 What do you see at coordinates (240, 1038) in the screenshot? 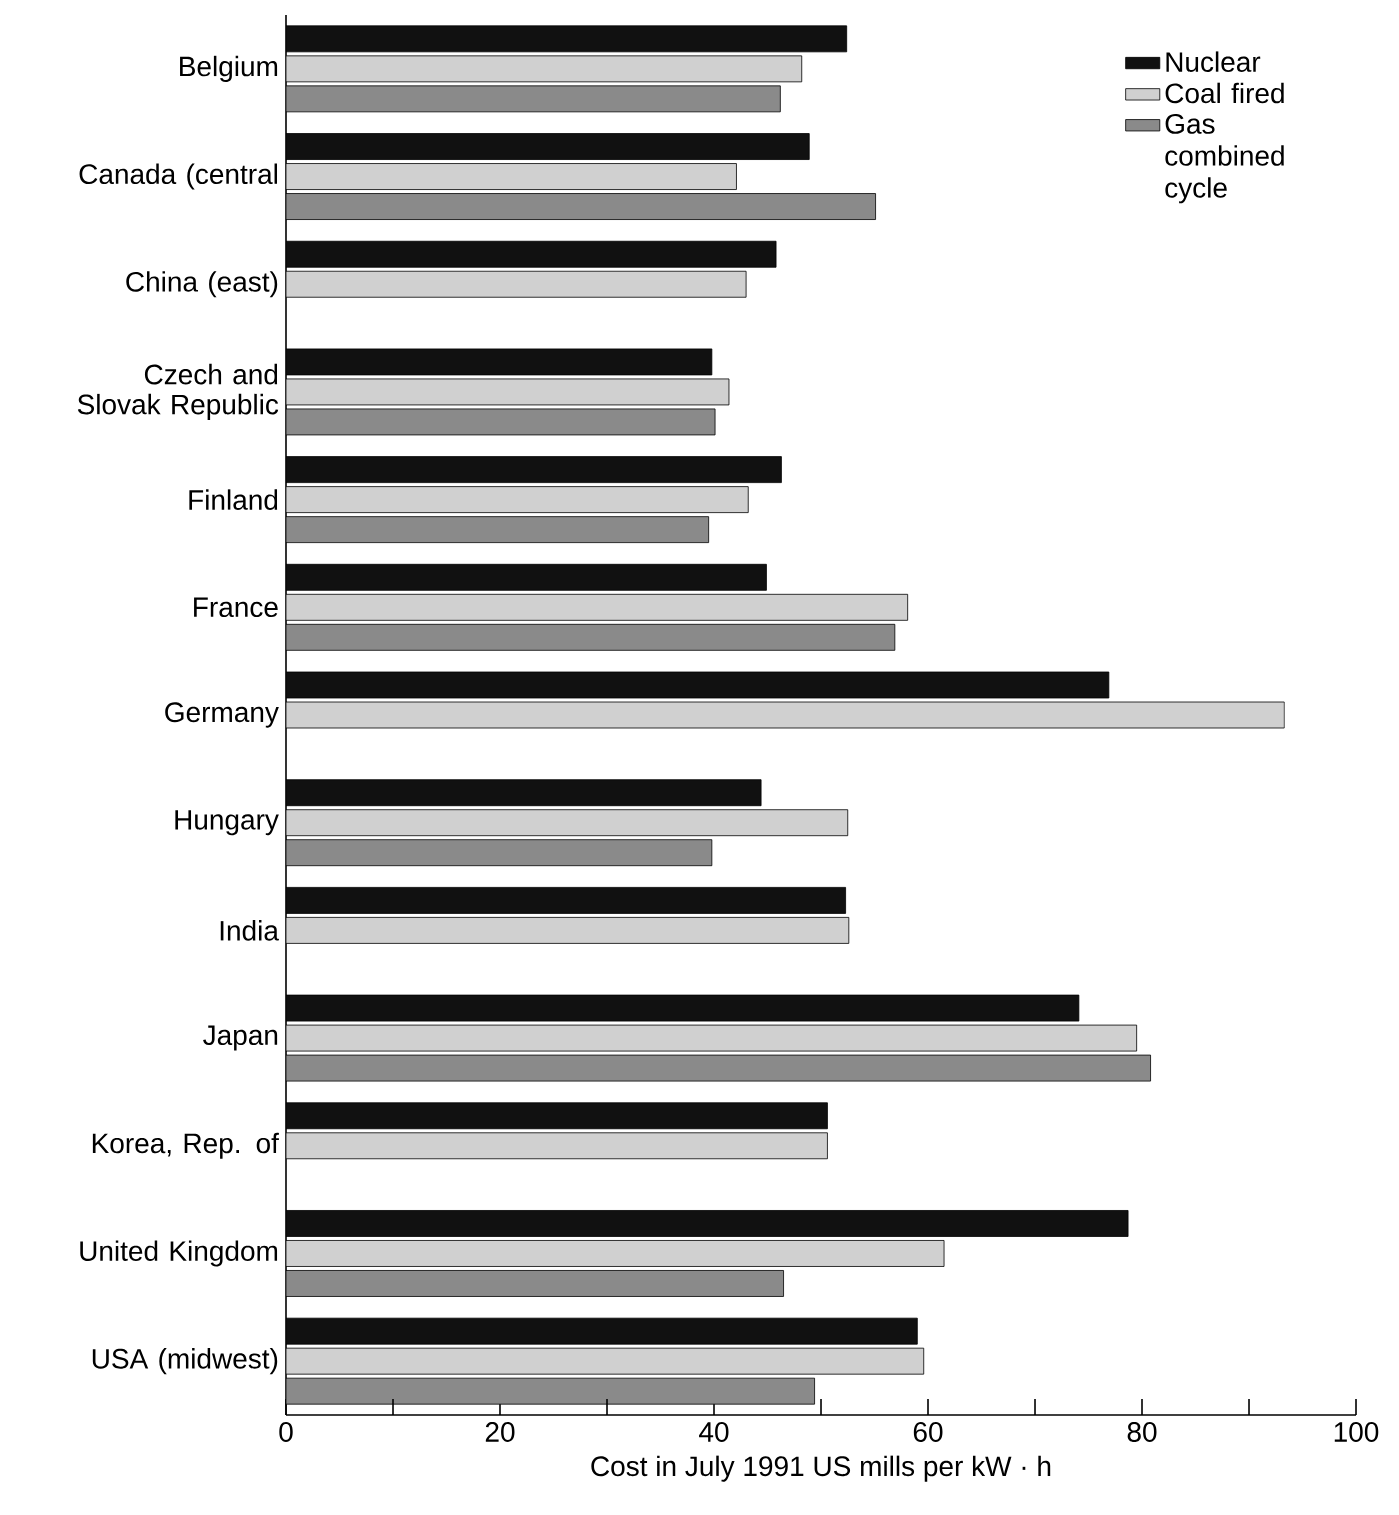
I see `y-tick-label: Japan` at bounding box center [240, 1038].